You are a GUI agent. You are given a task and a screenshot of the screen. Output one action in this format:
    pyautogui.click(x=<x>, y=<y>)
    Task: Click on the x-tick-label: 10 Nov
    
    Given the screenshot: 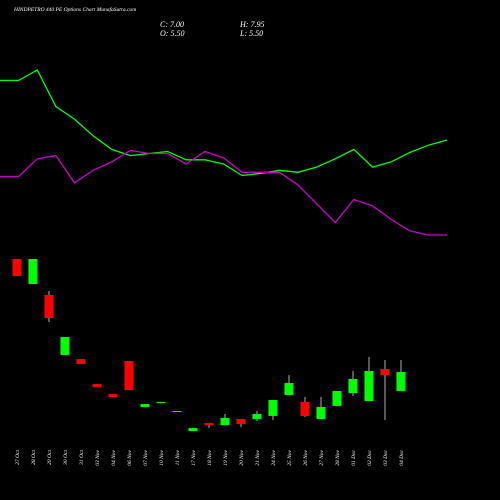 What is the action you would take?
    pyautogui.click(x=162, y=457)
    